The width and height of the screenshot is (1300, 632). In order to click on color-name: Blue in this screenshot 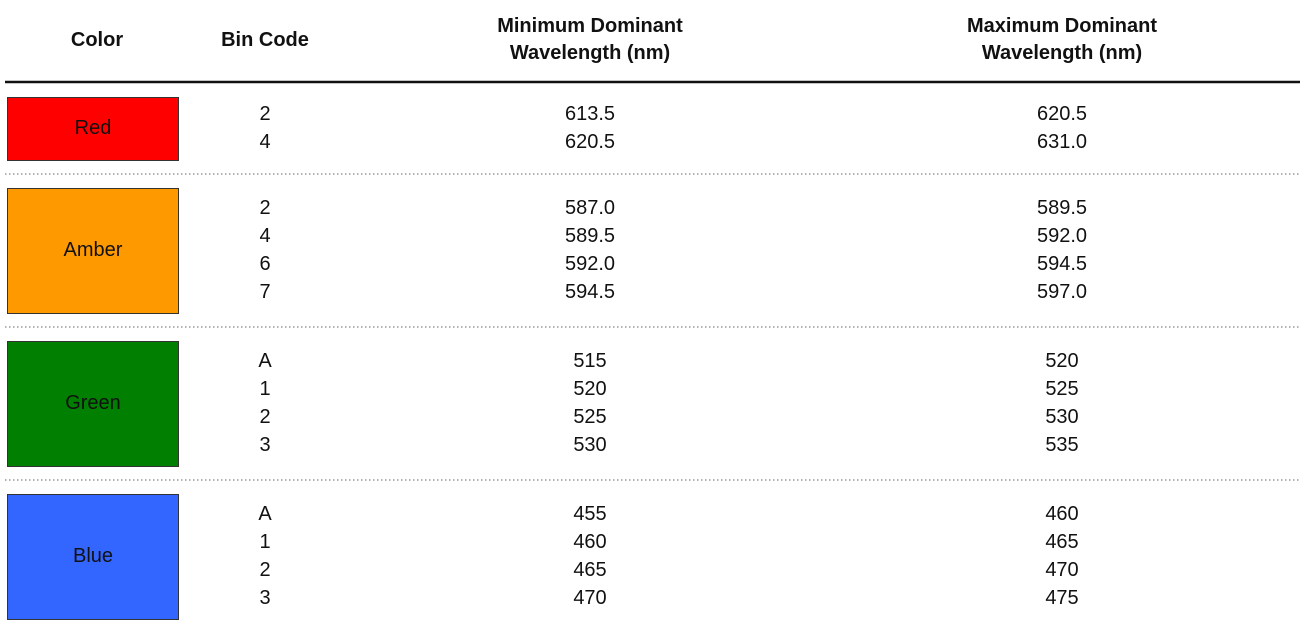, I will do `click(93, 556)`.